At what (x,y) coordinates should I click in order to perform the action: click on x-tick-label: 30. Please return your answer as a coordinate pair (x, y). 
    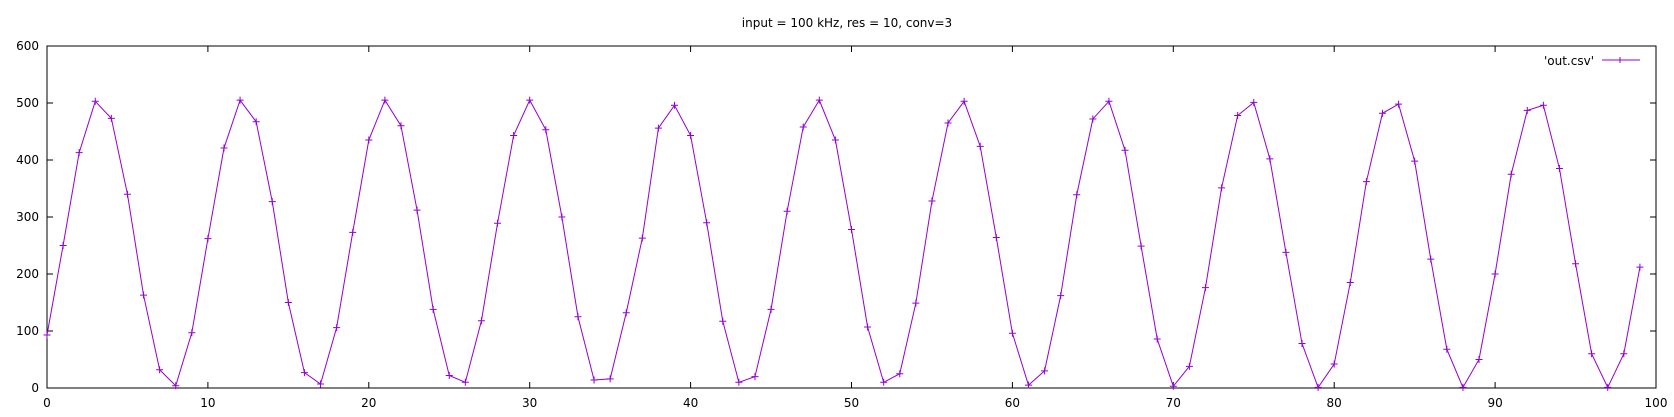
    Looking at the image, I should click on (529, 403).